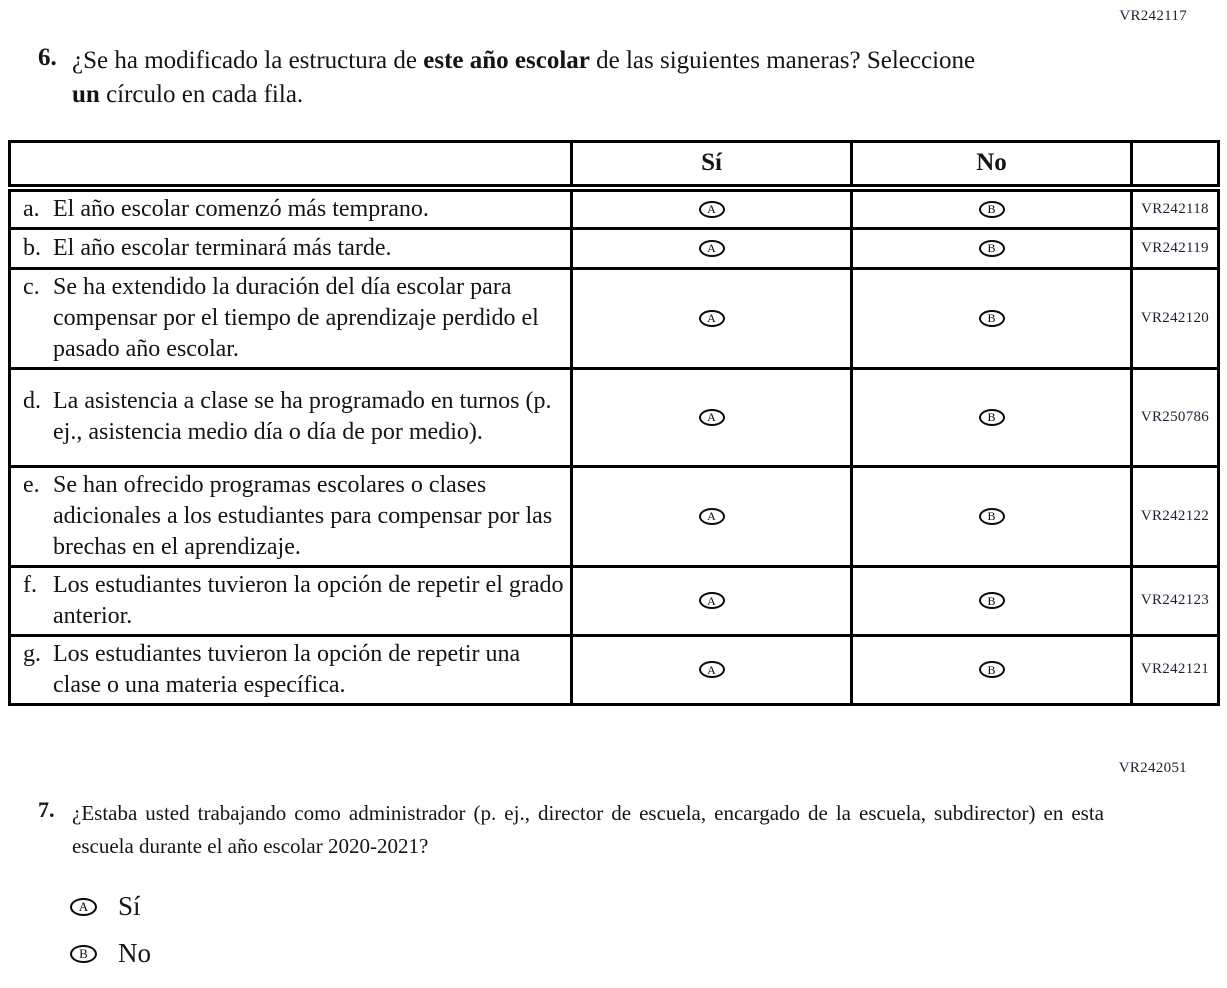 The image size is (1227, 988). I want to click on q6-text-bold-este-ano: este año escolar, so click(506, 60).